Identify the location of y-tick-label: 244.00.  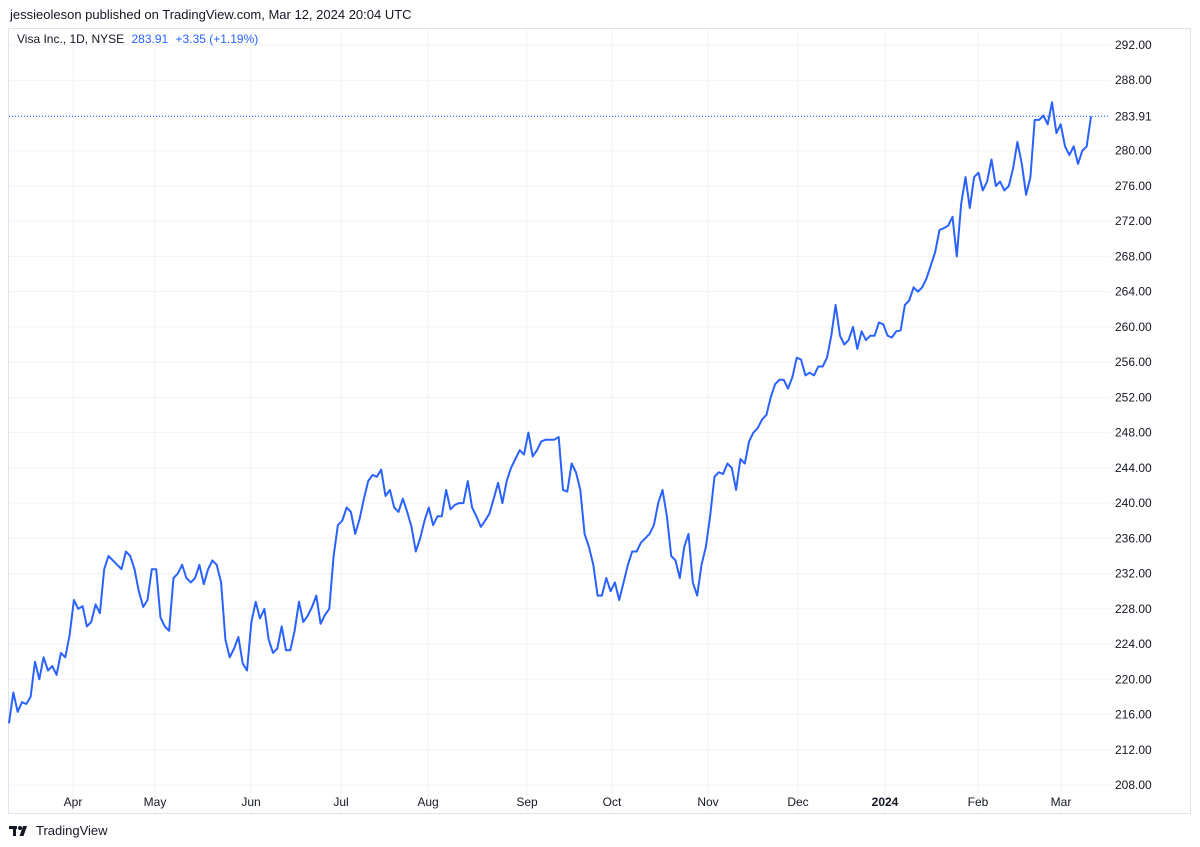
(1133, 468).